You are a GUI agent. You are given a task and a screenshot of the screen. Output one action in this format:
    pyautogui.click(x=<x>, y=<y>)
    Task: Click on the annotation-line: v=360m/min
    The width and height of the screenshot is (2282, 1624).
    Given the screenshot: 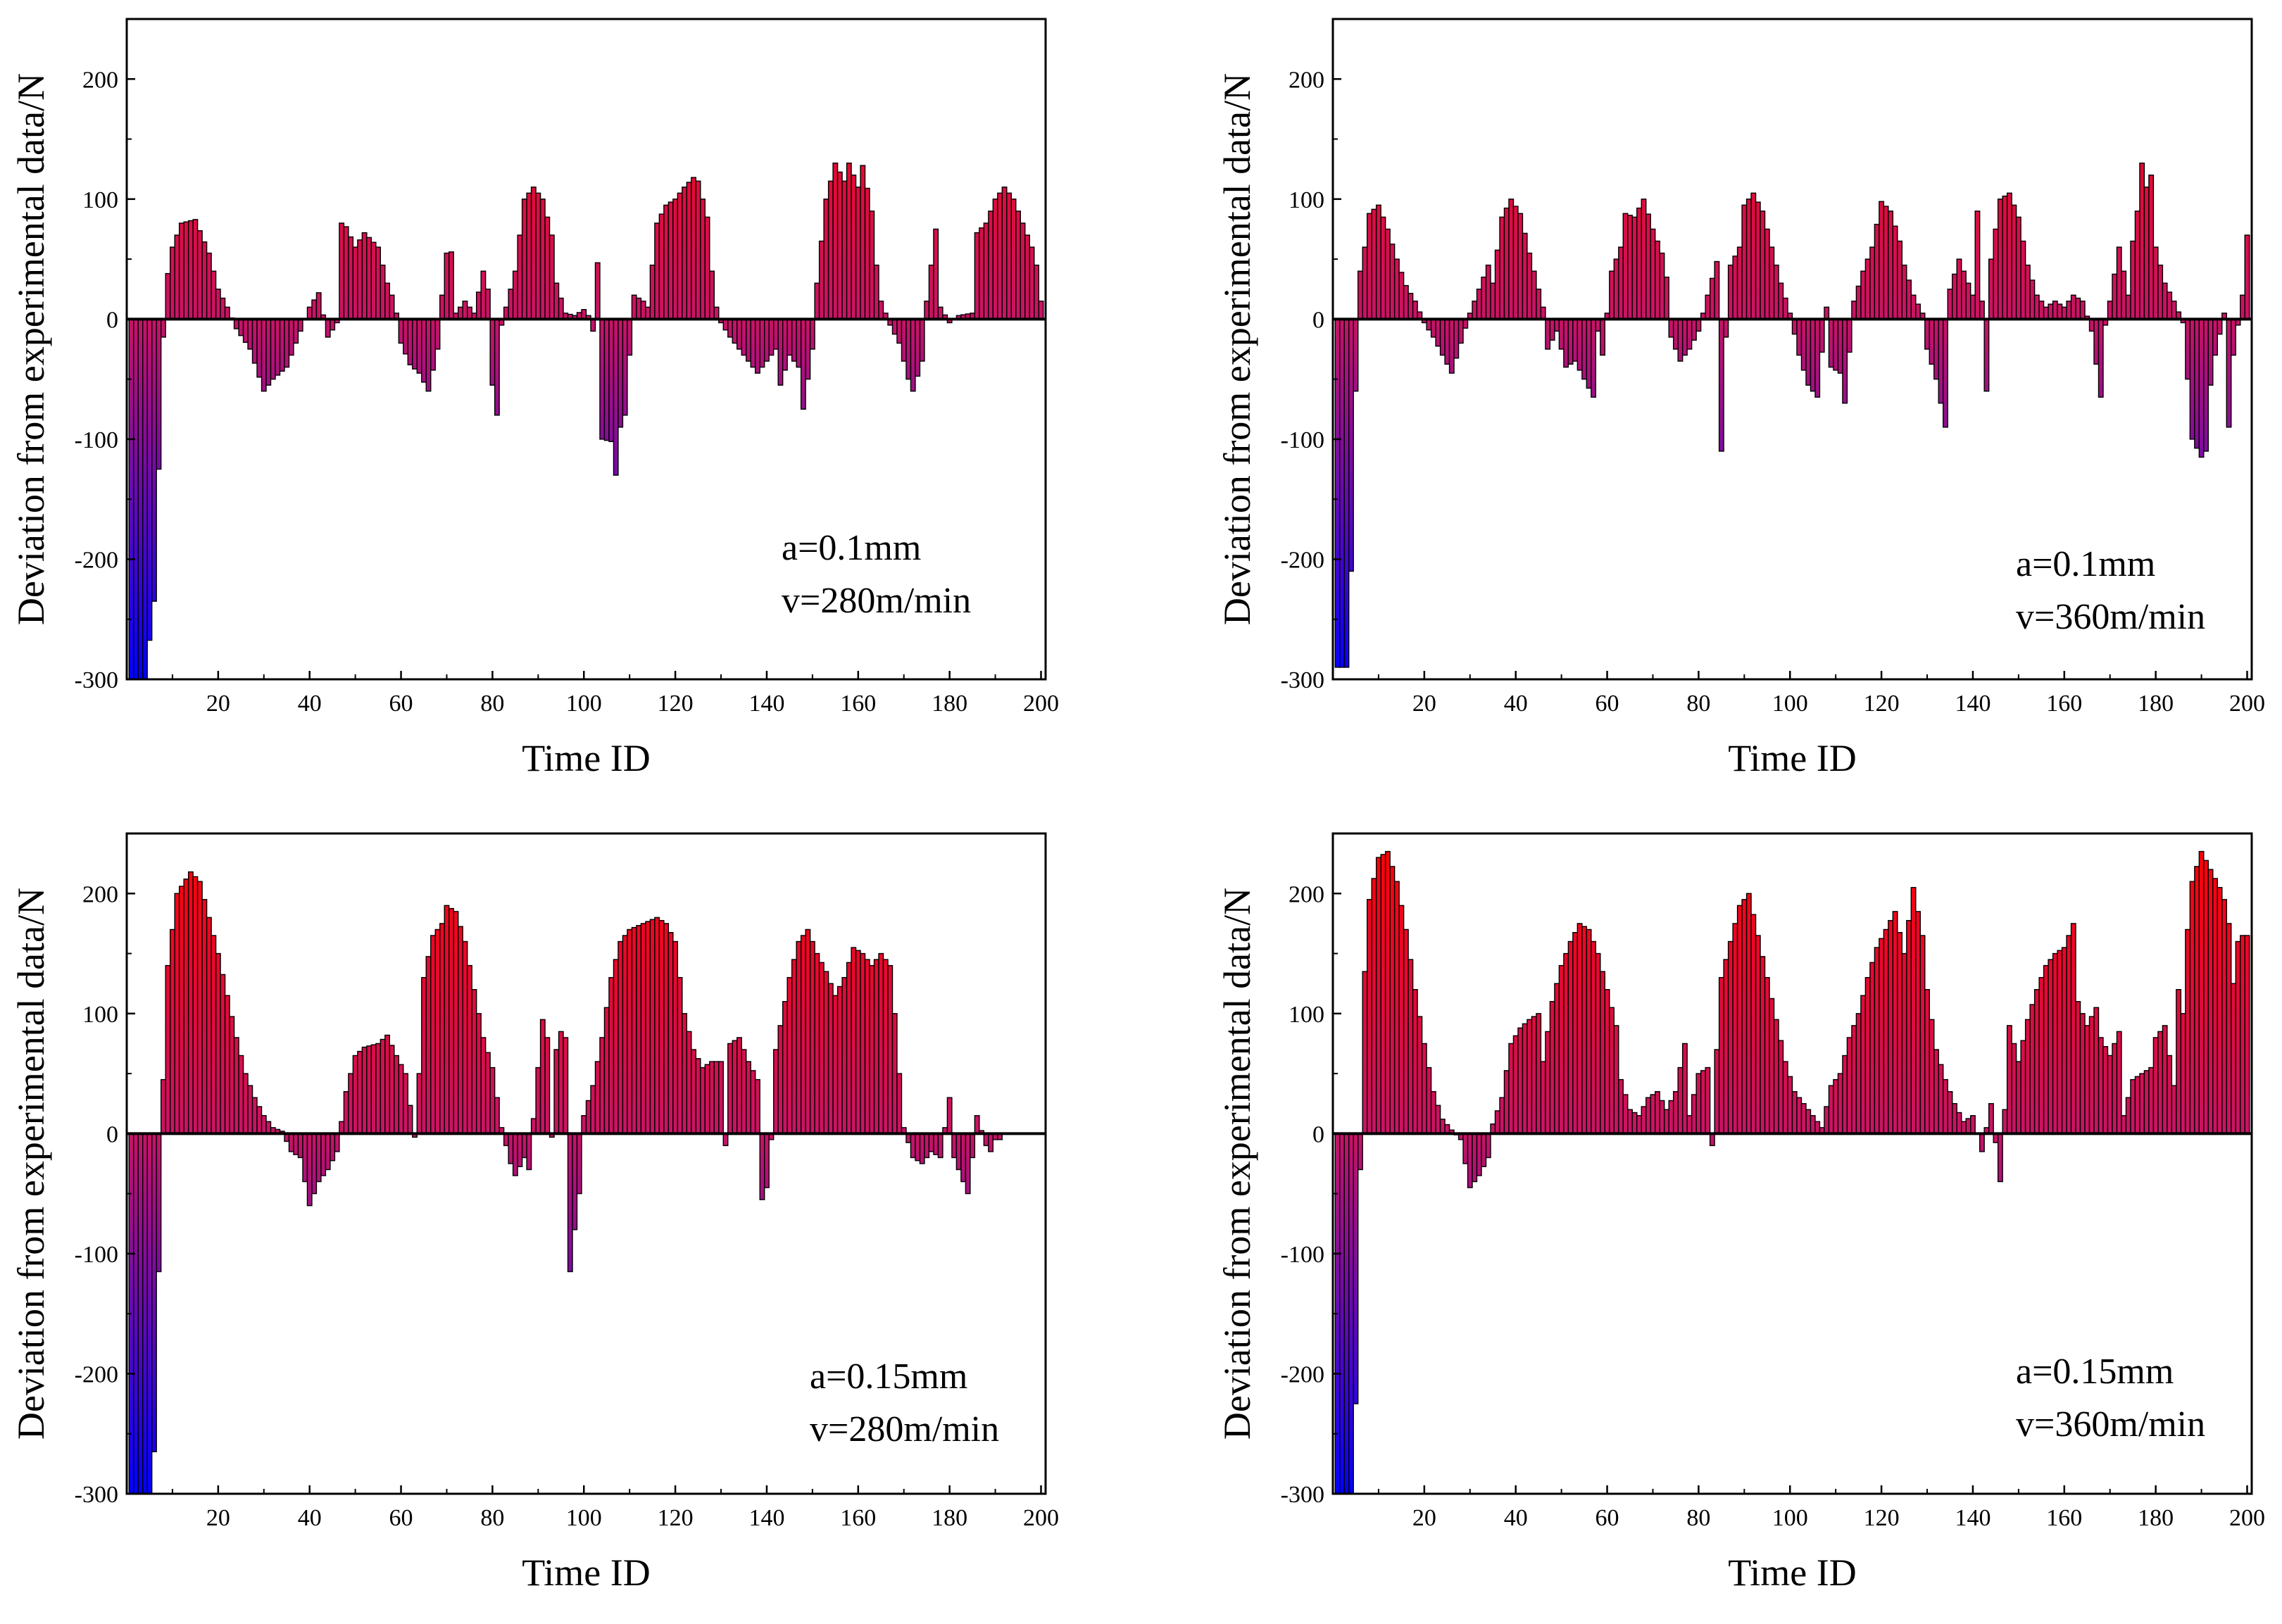 What is the action you would take?
    pyautogui.click(x=2110, y=617)
    